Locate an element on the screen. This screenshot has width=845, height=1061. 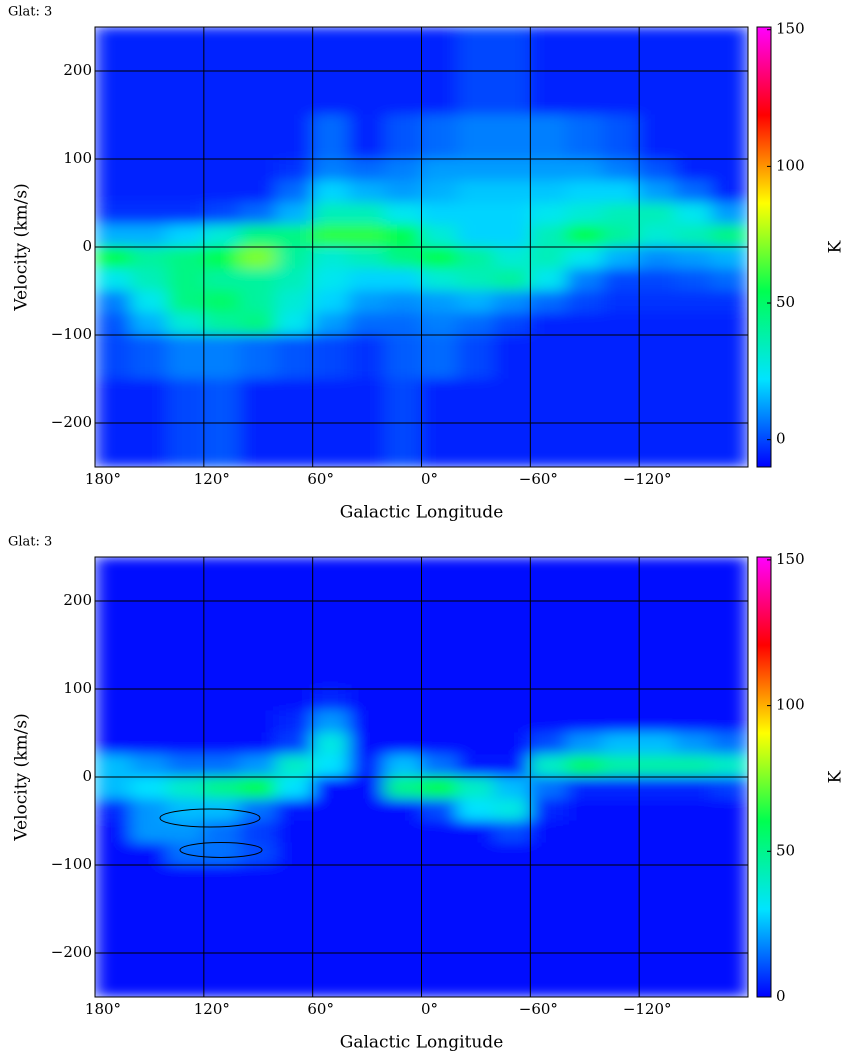
x-axis-label: Galactic Longitude is located at coordinates (422, 1043).